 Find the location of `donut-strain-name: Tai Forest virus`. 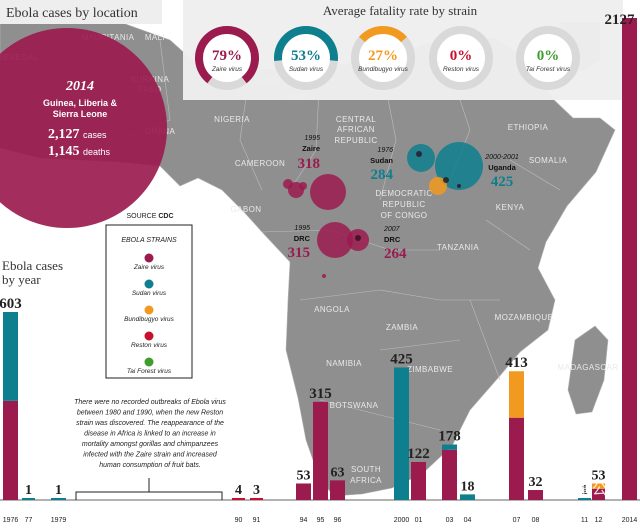

donut-strain-name: Tai Forest virus is located at coordinates (548, 69).